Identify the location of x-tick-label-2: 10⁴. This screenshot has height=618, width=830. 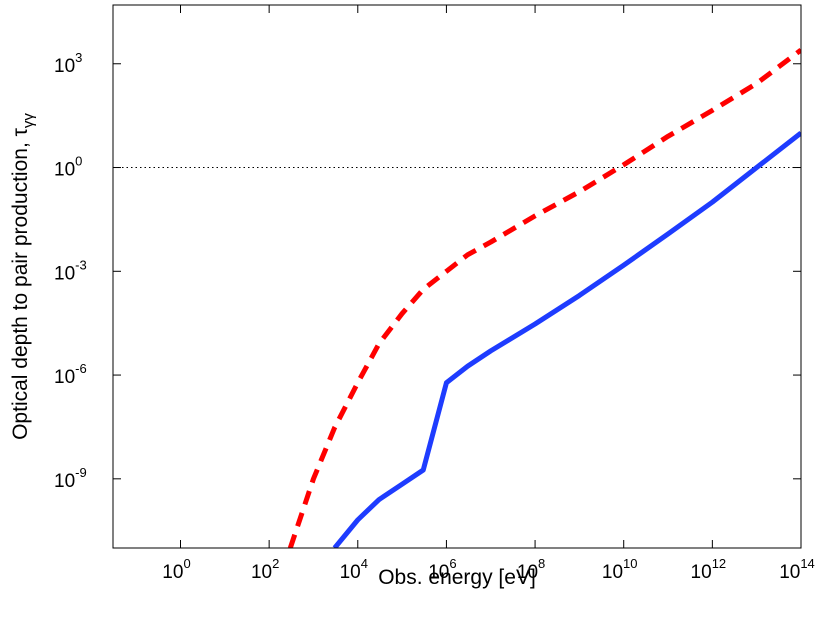
(354, 569).